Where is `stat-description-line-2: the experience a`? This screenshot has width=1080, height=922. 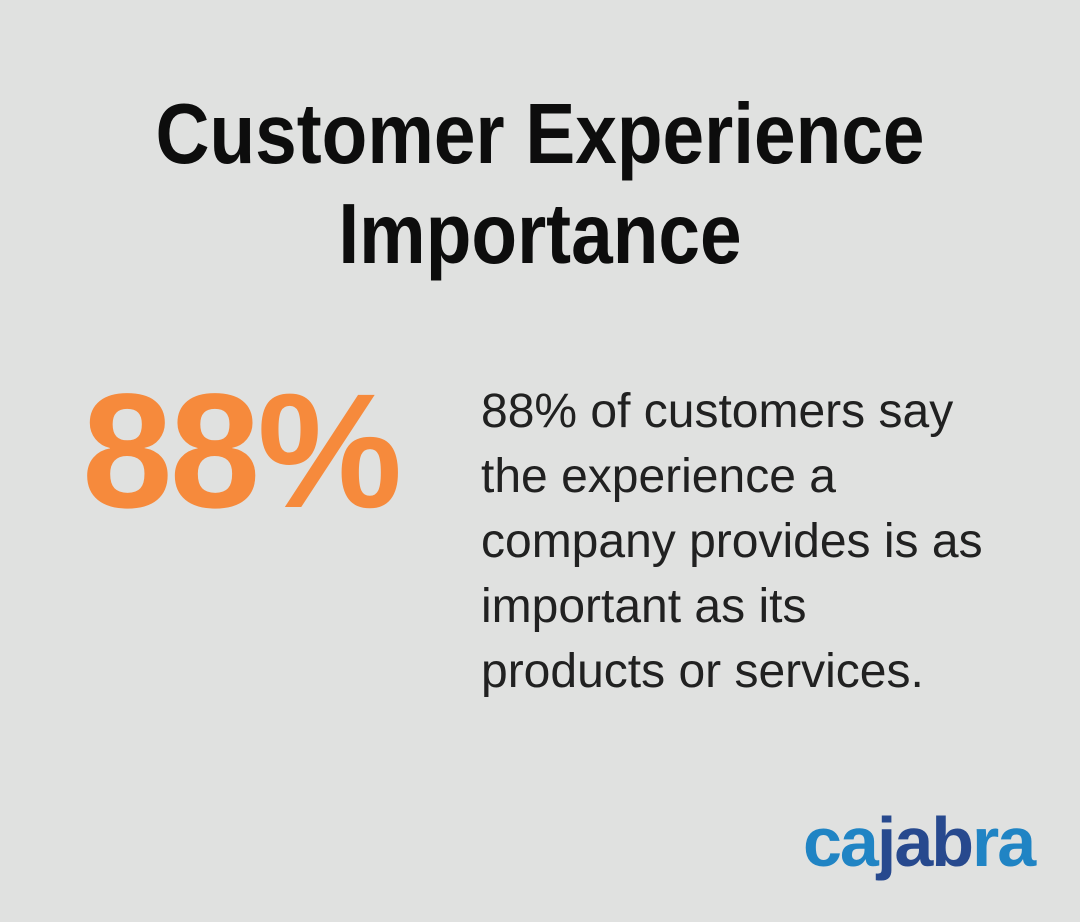
stat-description-line-2: the experience a is located at coordinates (658, 476).